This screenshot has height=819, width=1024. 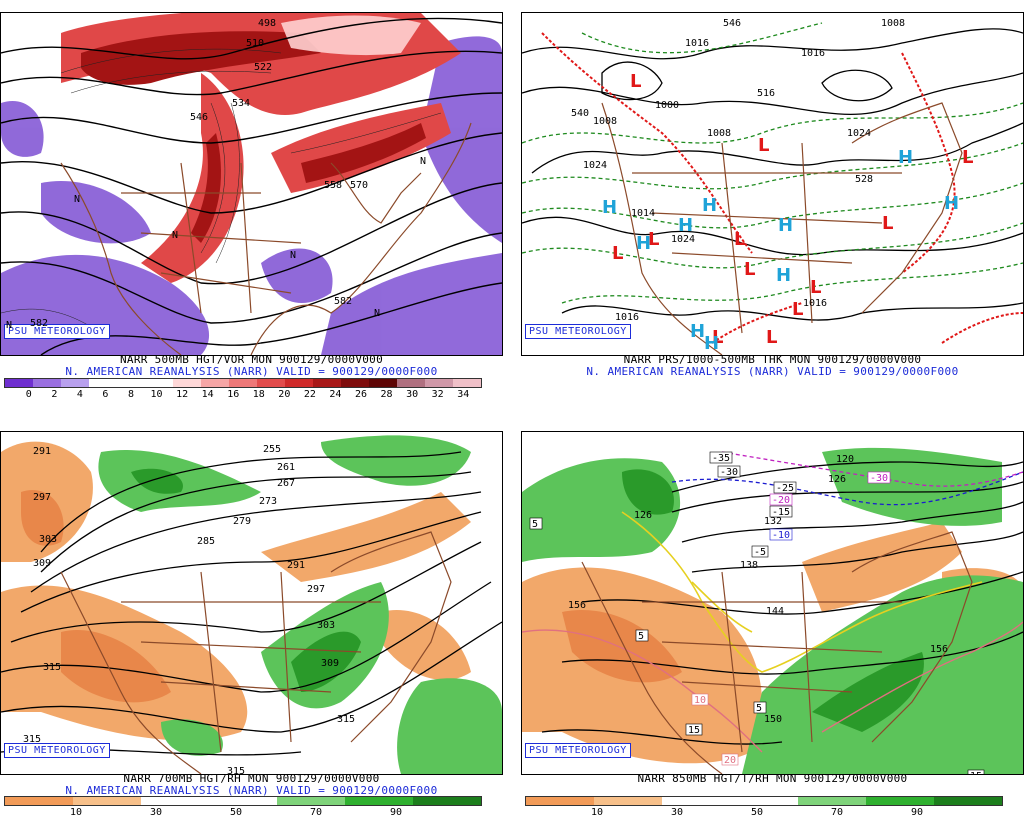 What do you see at coordinates (131, 394) in the screenshot?
I see `scale-tick-label: 8` at bounding box center [131, 394].